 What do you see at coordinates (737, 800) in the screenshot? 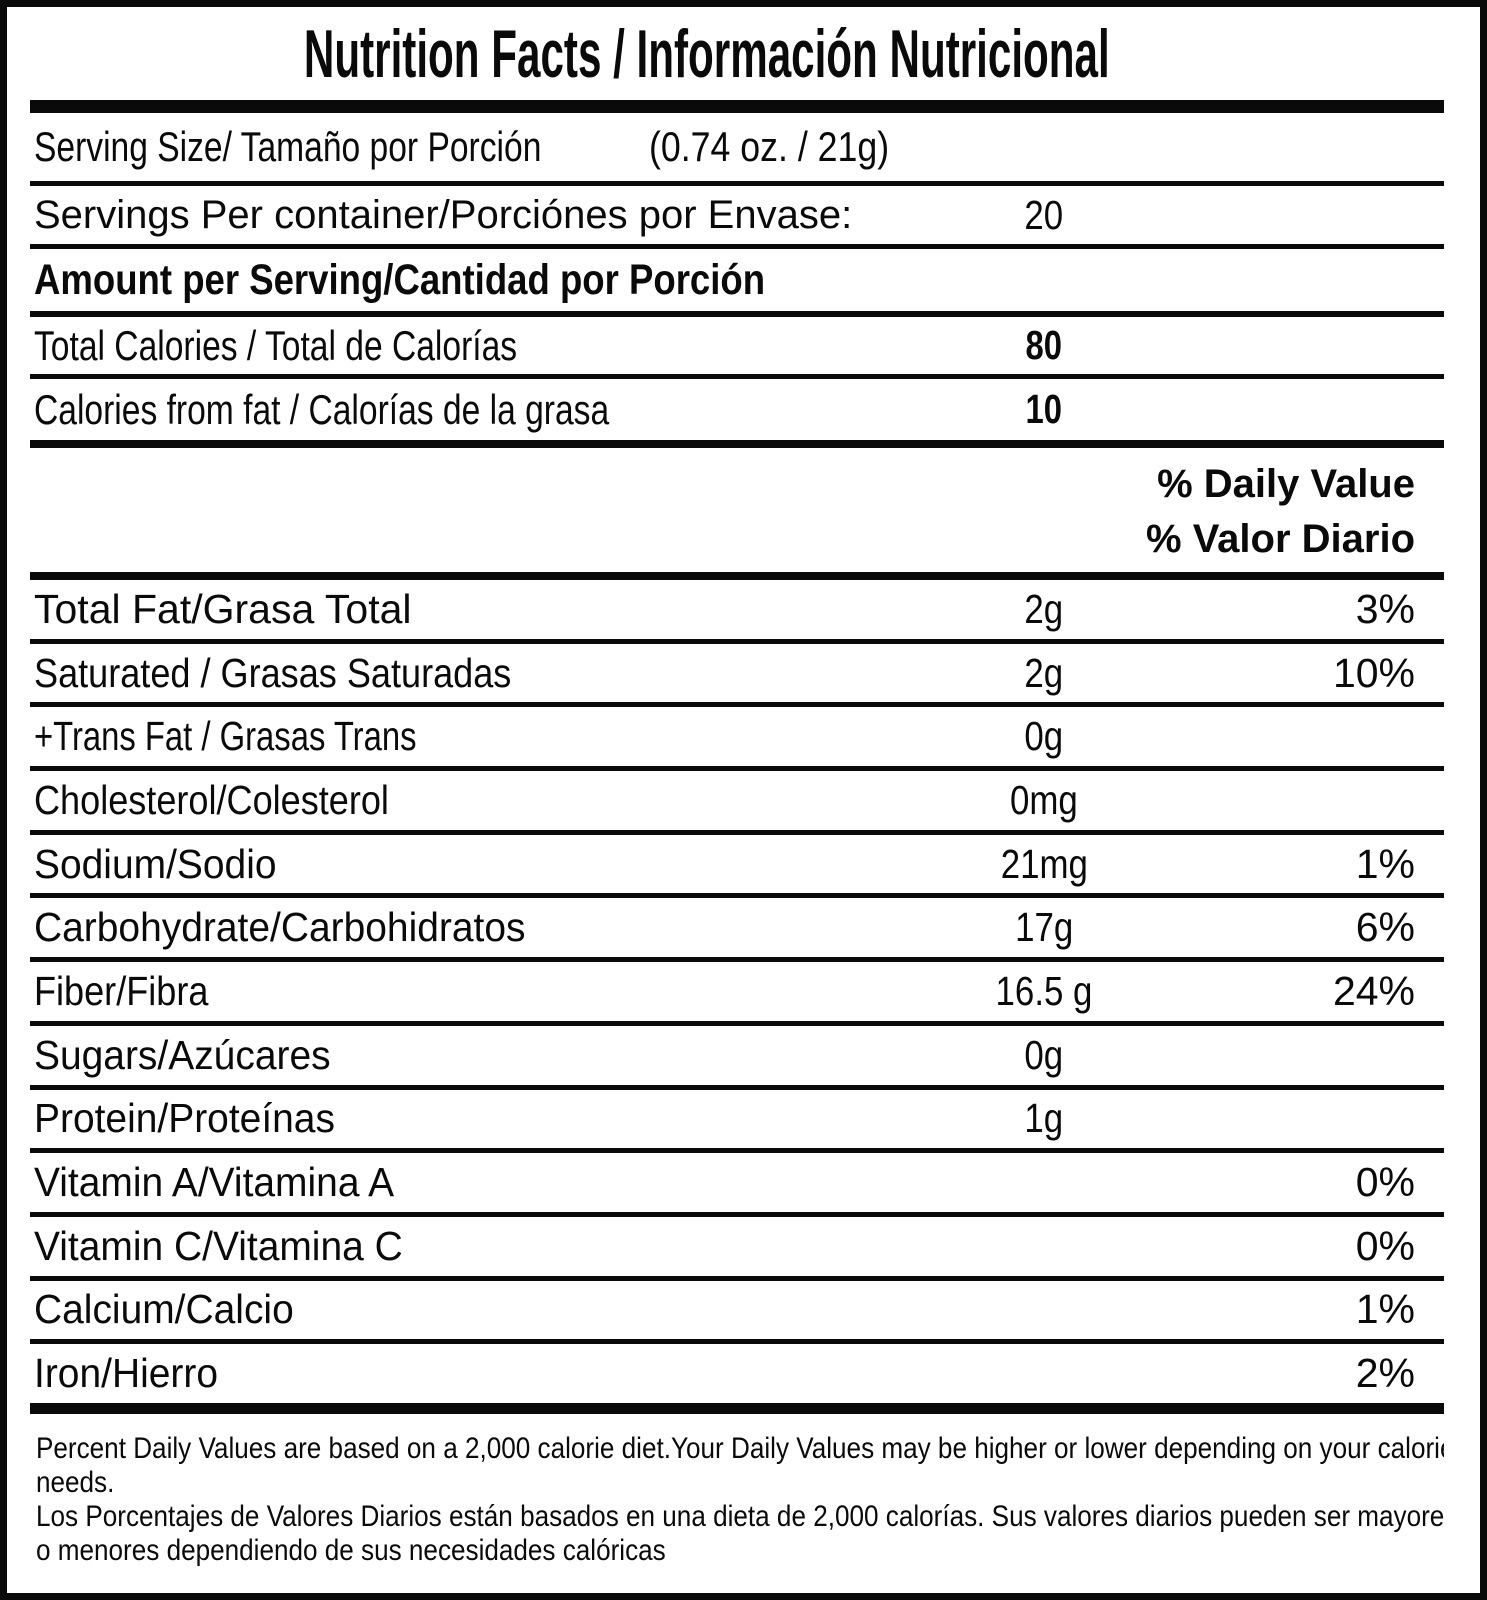
I see `nutrient-row-cholesterol: Cholesterol/Colesterol 0mg` at bounding box center [737, 800].